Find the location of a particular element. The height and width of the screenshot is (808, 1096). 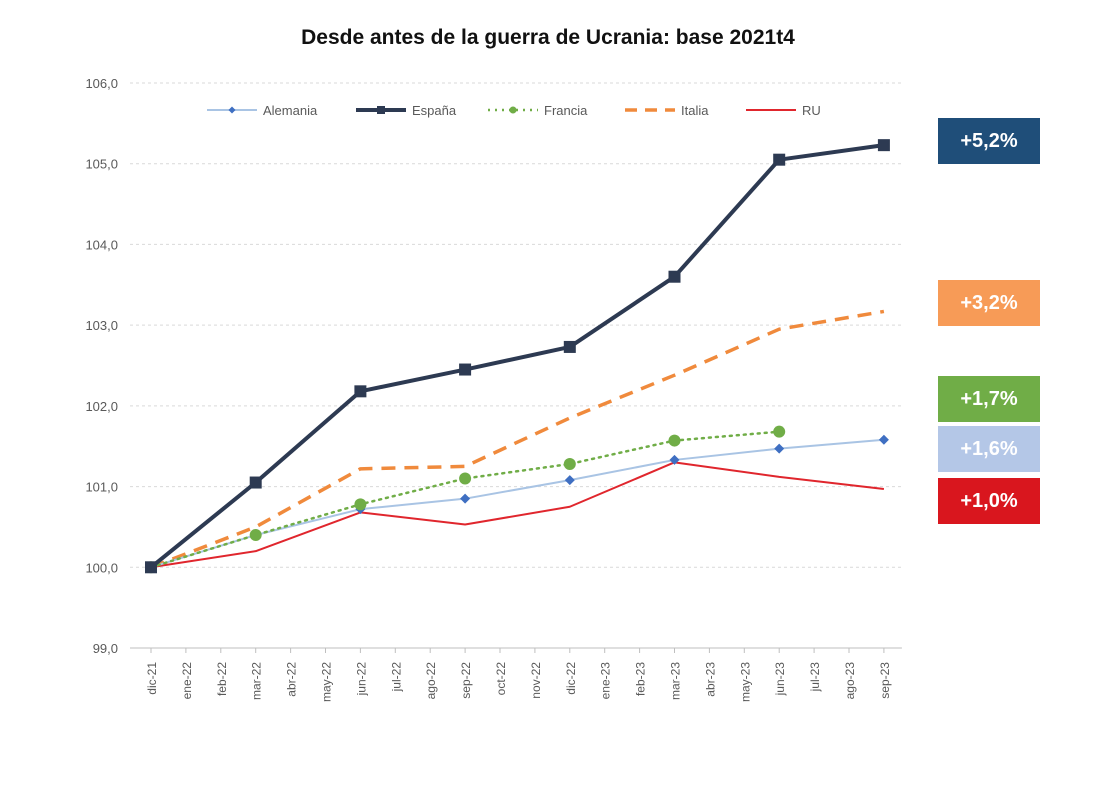

legend-label-espana: España is located at coordinates (434, 110).